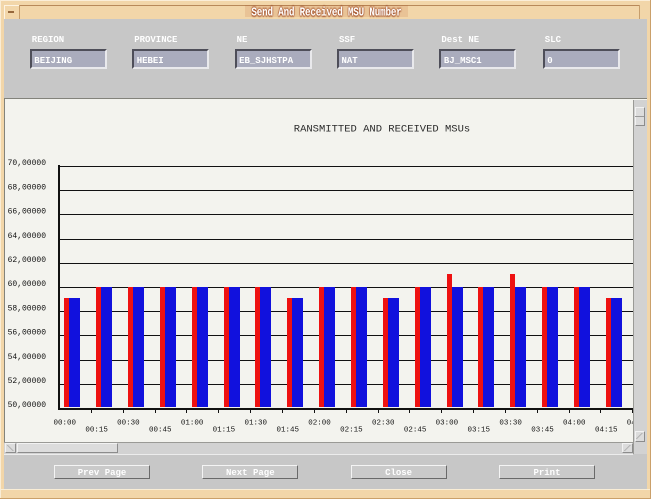 The image size is (651, 499). What do you see at coordinates (27, 405) in the screenshot?
I see `svg-text: 50,00000` at bounding box center [27, 405].